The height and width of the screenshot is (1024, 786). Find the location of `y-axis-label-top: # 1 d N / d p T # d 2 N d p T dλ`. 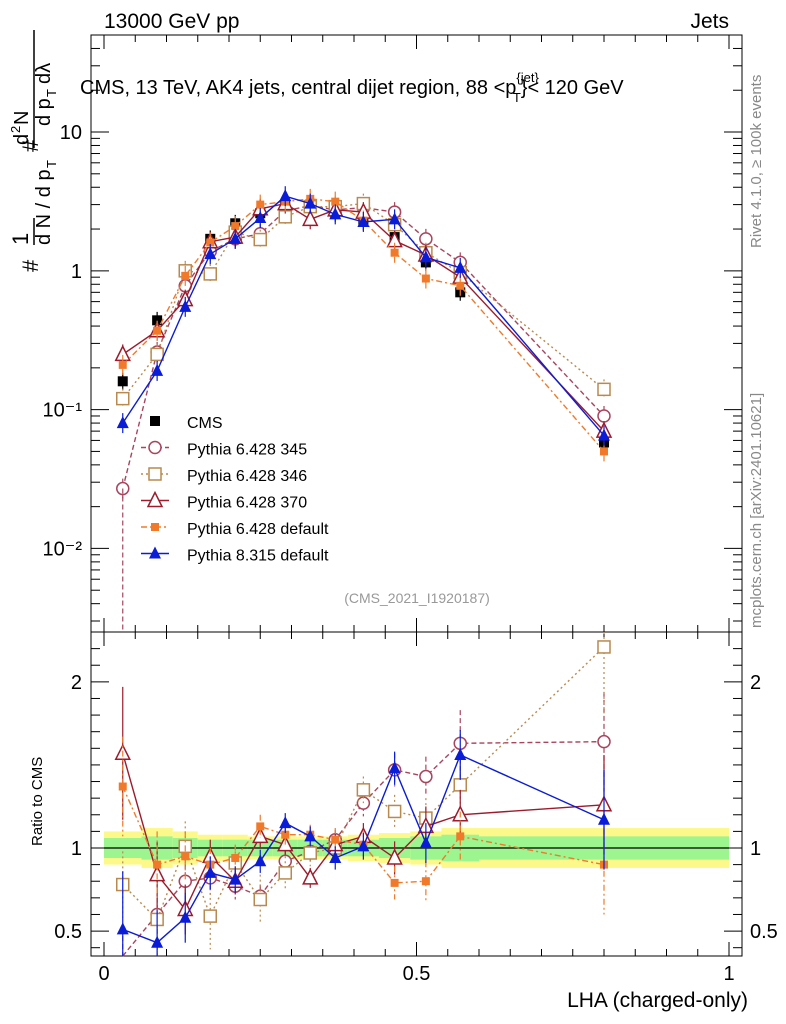

y-axis-label-top: # 1 d N / d p T # d 2 N d p T dλ is located at coordinates (33, 151).